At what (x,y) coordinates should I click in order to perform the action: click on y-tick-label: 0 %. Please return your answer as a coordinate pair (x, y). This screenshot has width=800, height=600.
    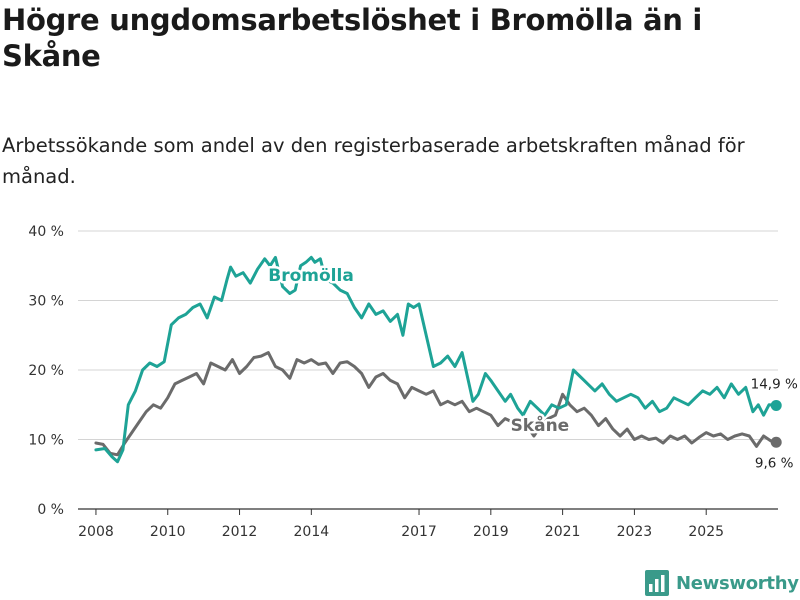
    Looking at the image, I should click on (50, 510).